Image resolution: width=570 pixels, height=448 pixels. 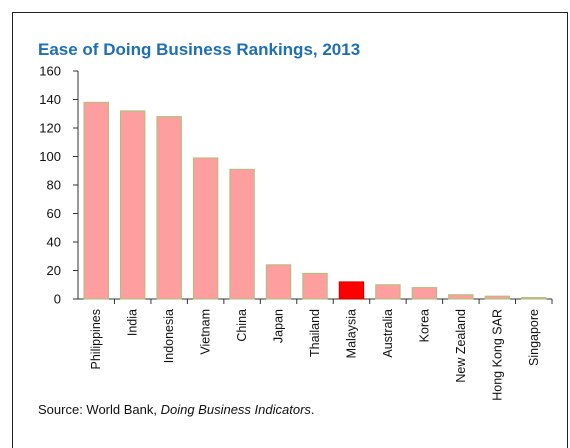 I want to click on y-tick-label: 100, so click(x=50, y=156).